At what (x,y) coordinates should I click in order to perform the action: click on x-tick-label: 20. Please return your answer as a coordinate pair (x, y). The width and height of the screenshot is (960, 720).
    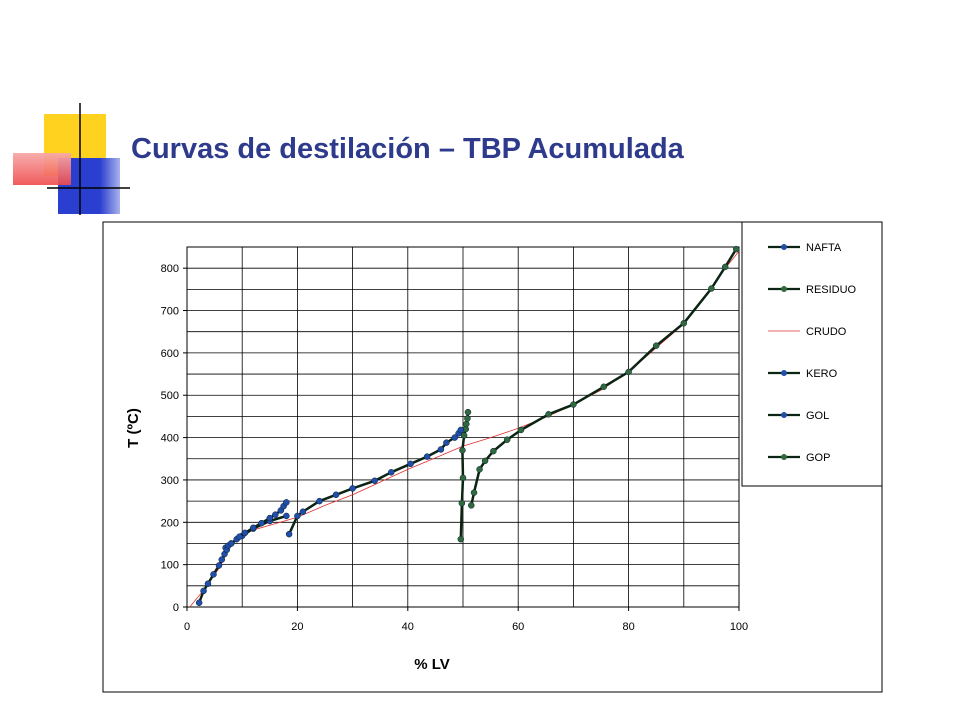
    Looking at the image, I should click on (297, 627).